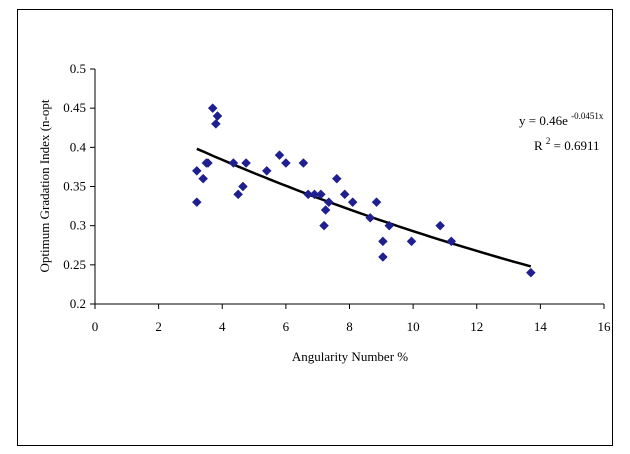  Describe the element at coordinates (577, 145) in the screenshot. I see `r-squared-value: = 0.6911` at that location.